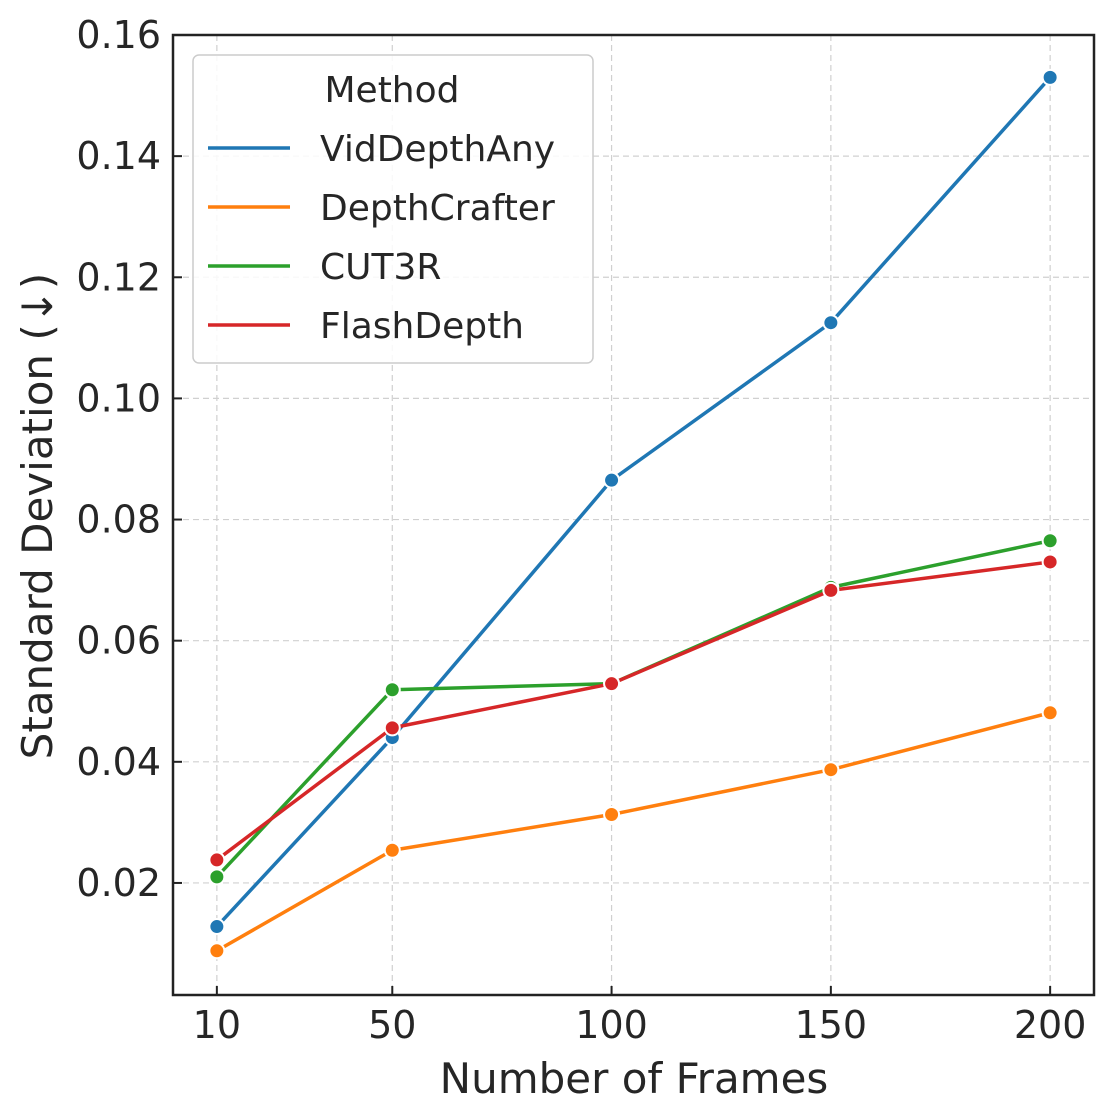  Describe the element at coordinates (437, 208) in the screenshot. I see `legend-label-depthcrafter: DepthCrafter` at that location.